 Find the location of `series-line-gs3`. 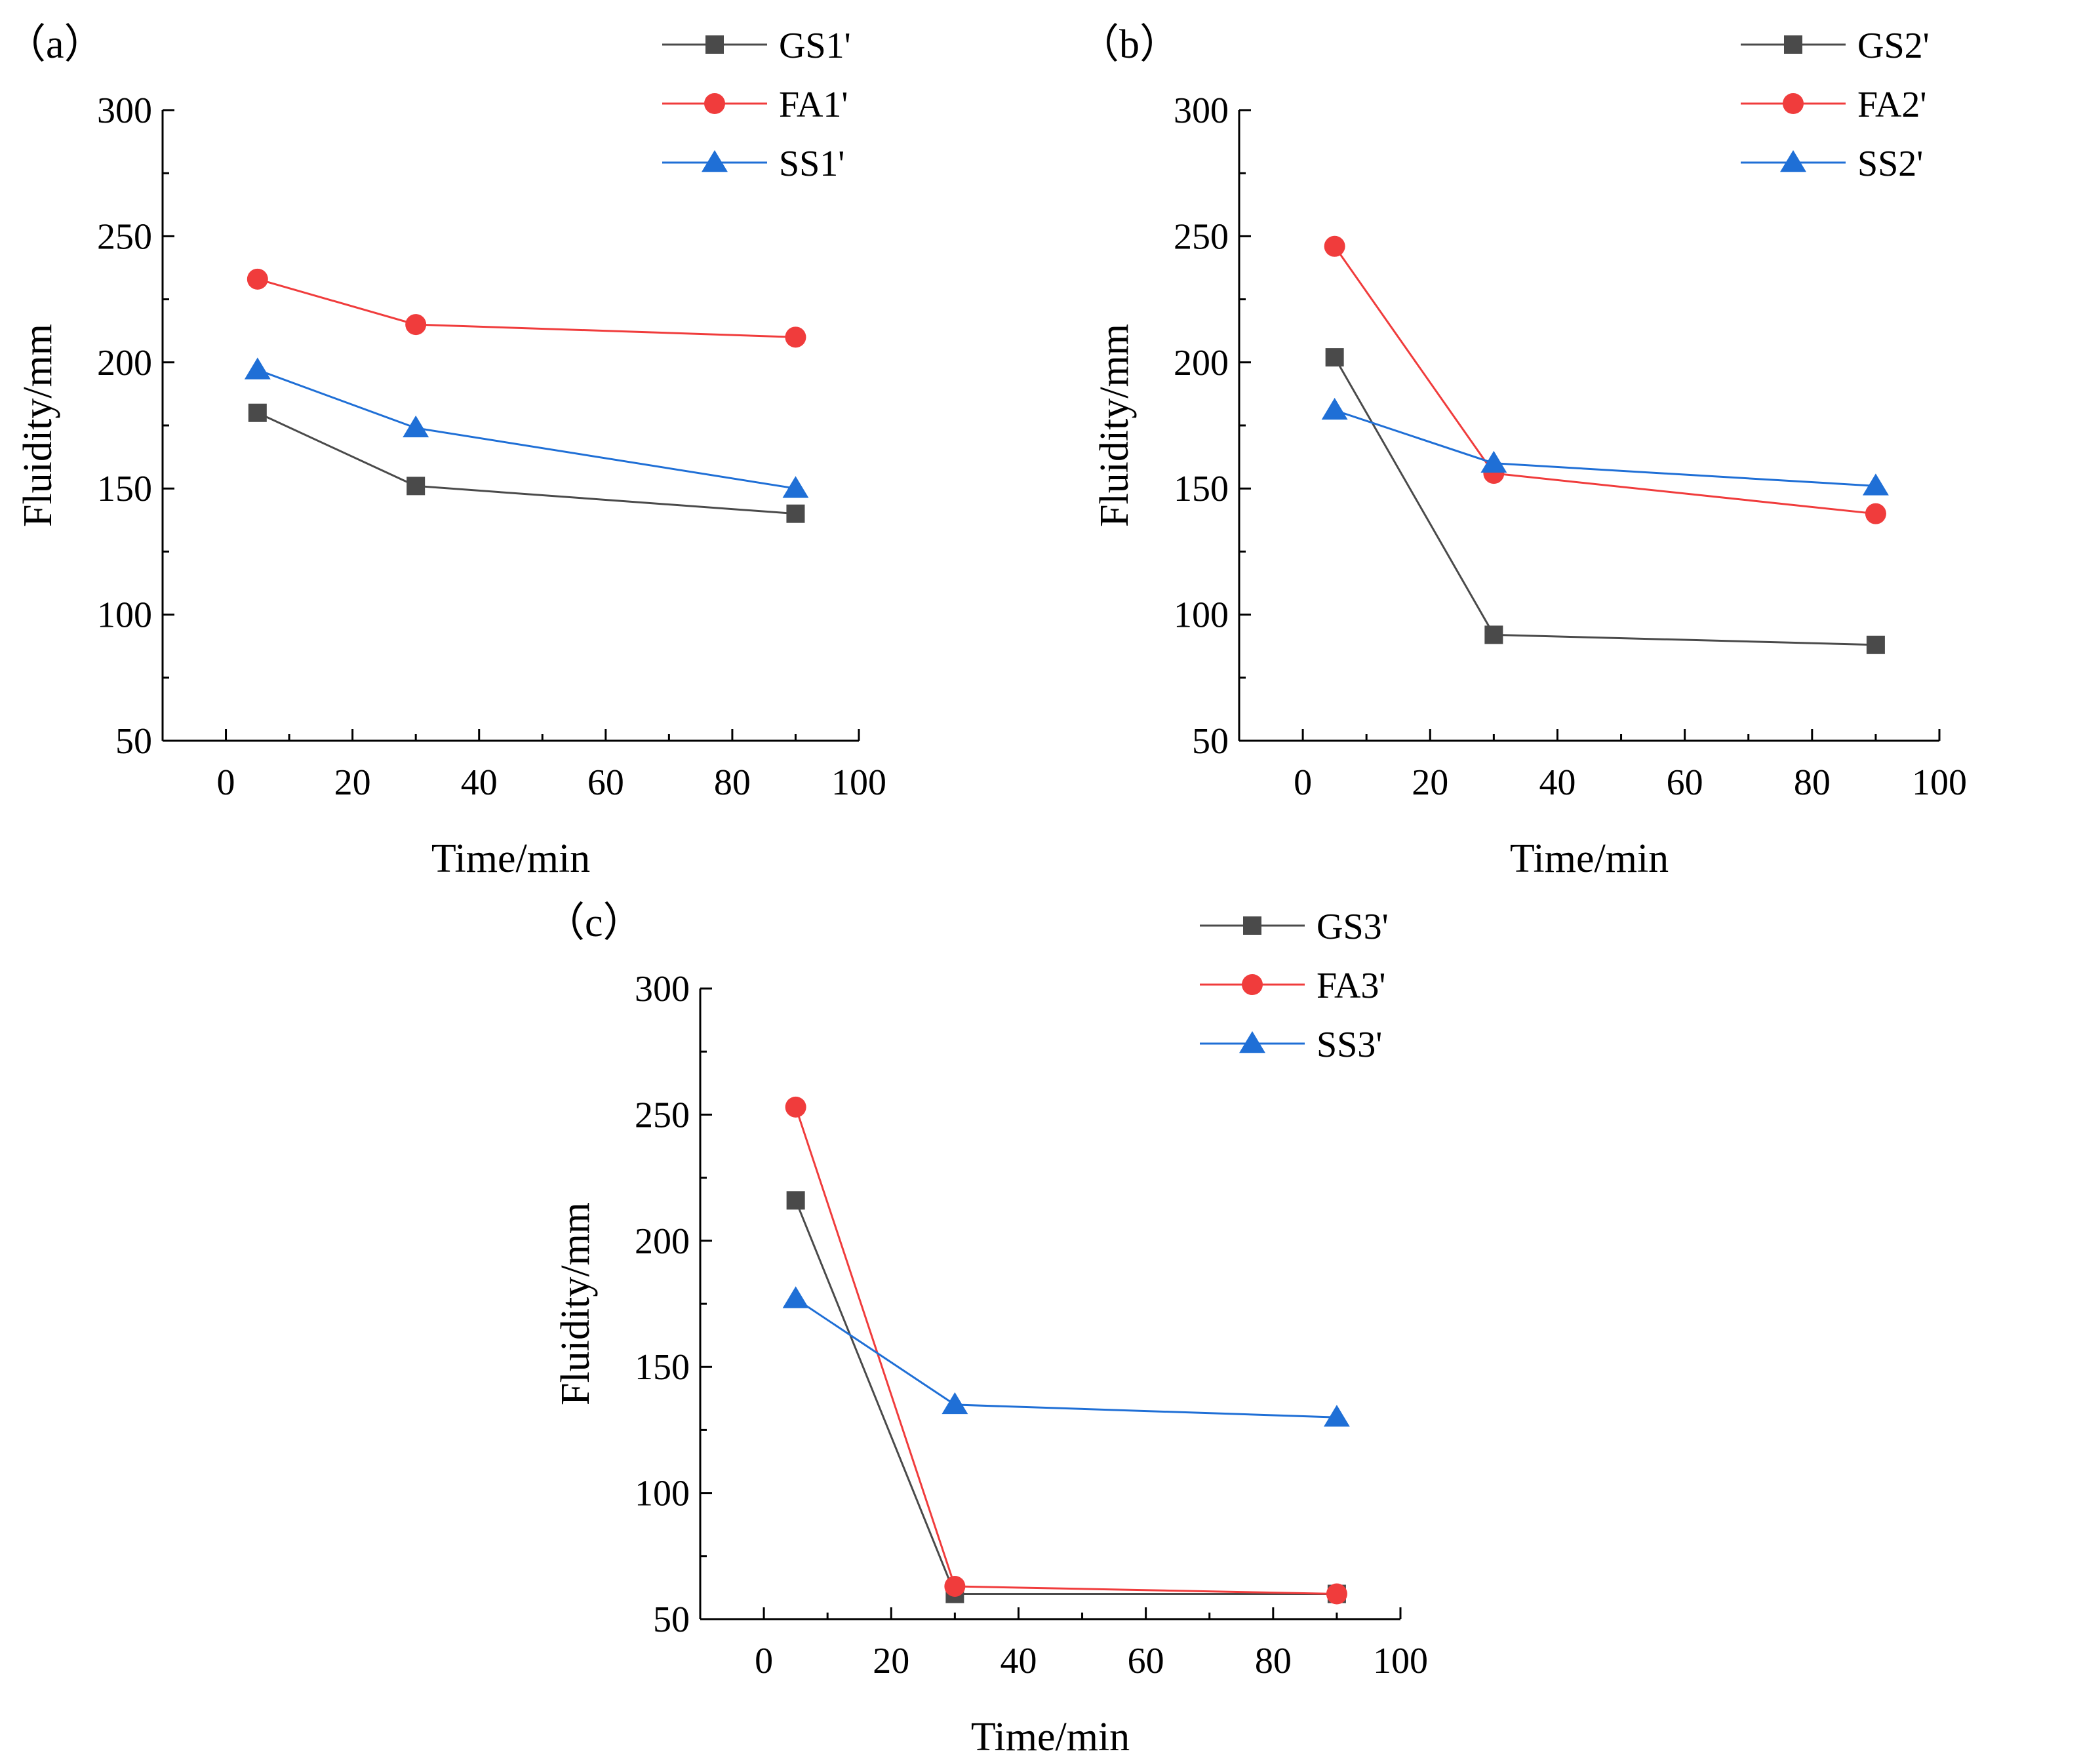

series-line-gs3 is located at coordinates (1066, 1398).